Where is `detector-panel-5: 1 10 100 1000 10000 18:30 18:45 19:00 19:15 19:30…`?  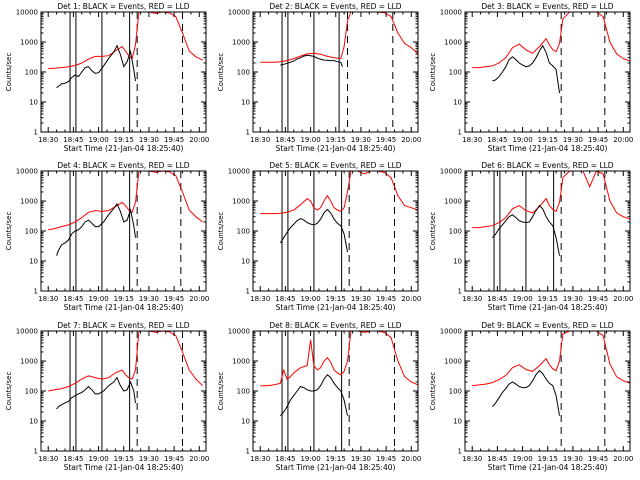
detector-panel-5: 1 10 100 1000 10000 18:30 18:45 19:00 19:15 19:30… is located at coordinates (319, 236).